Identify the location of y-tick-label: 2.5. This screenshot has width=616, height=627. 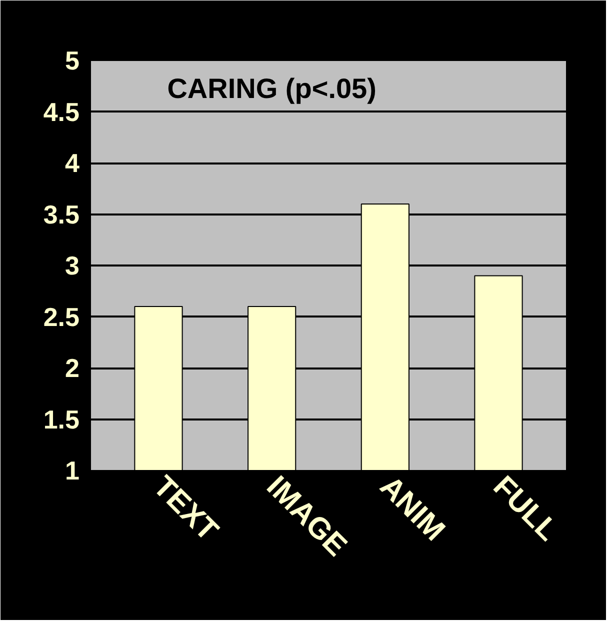
(61, 317).